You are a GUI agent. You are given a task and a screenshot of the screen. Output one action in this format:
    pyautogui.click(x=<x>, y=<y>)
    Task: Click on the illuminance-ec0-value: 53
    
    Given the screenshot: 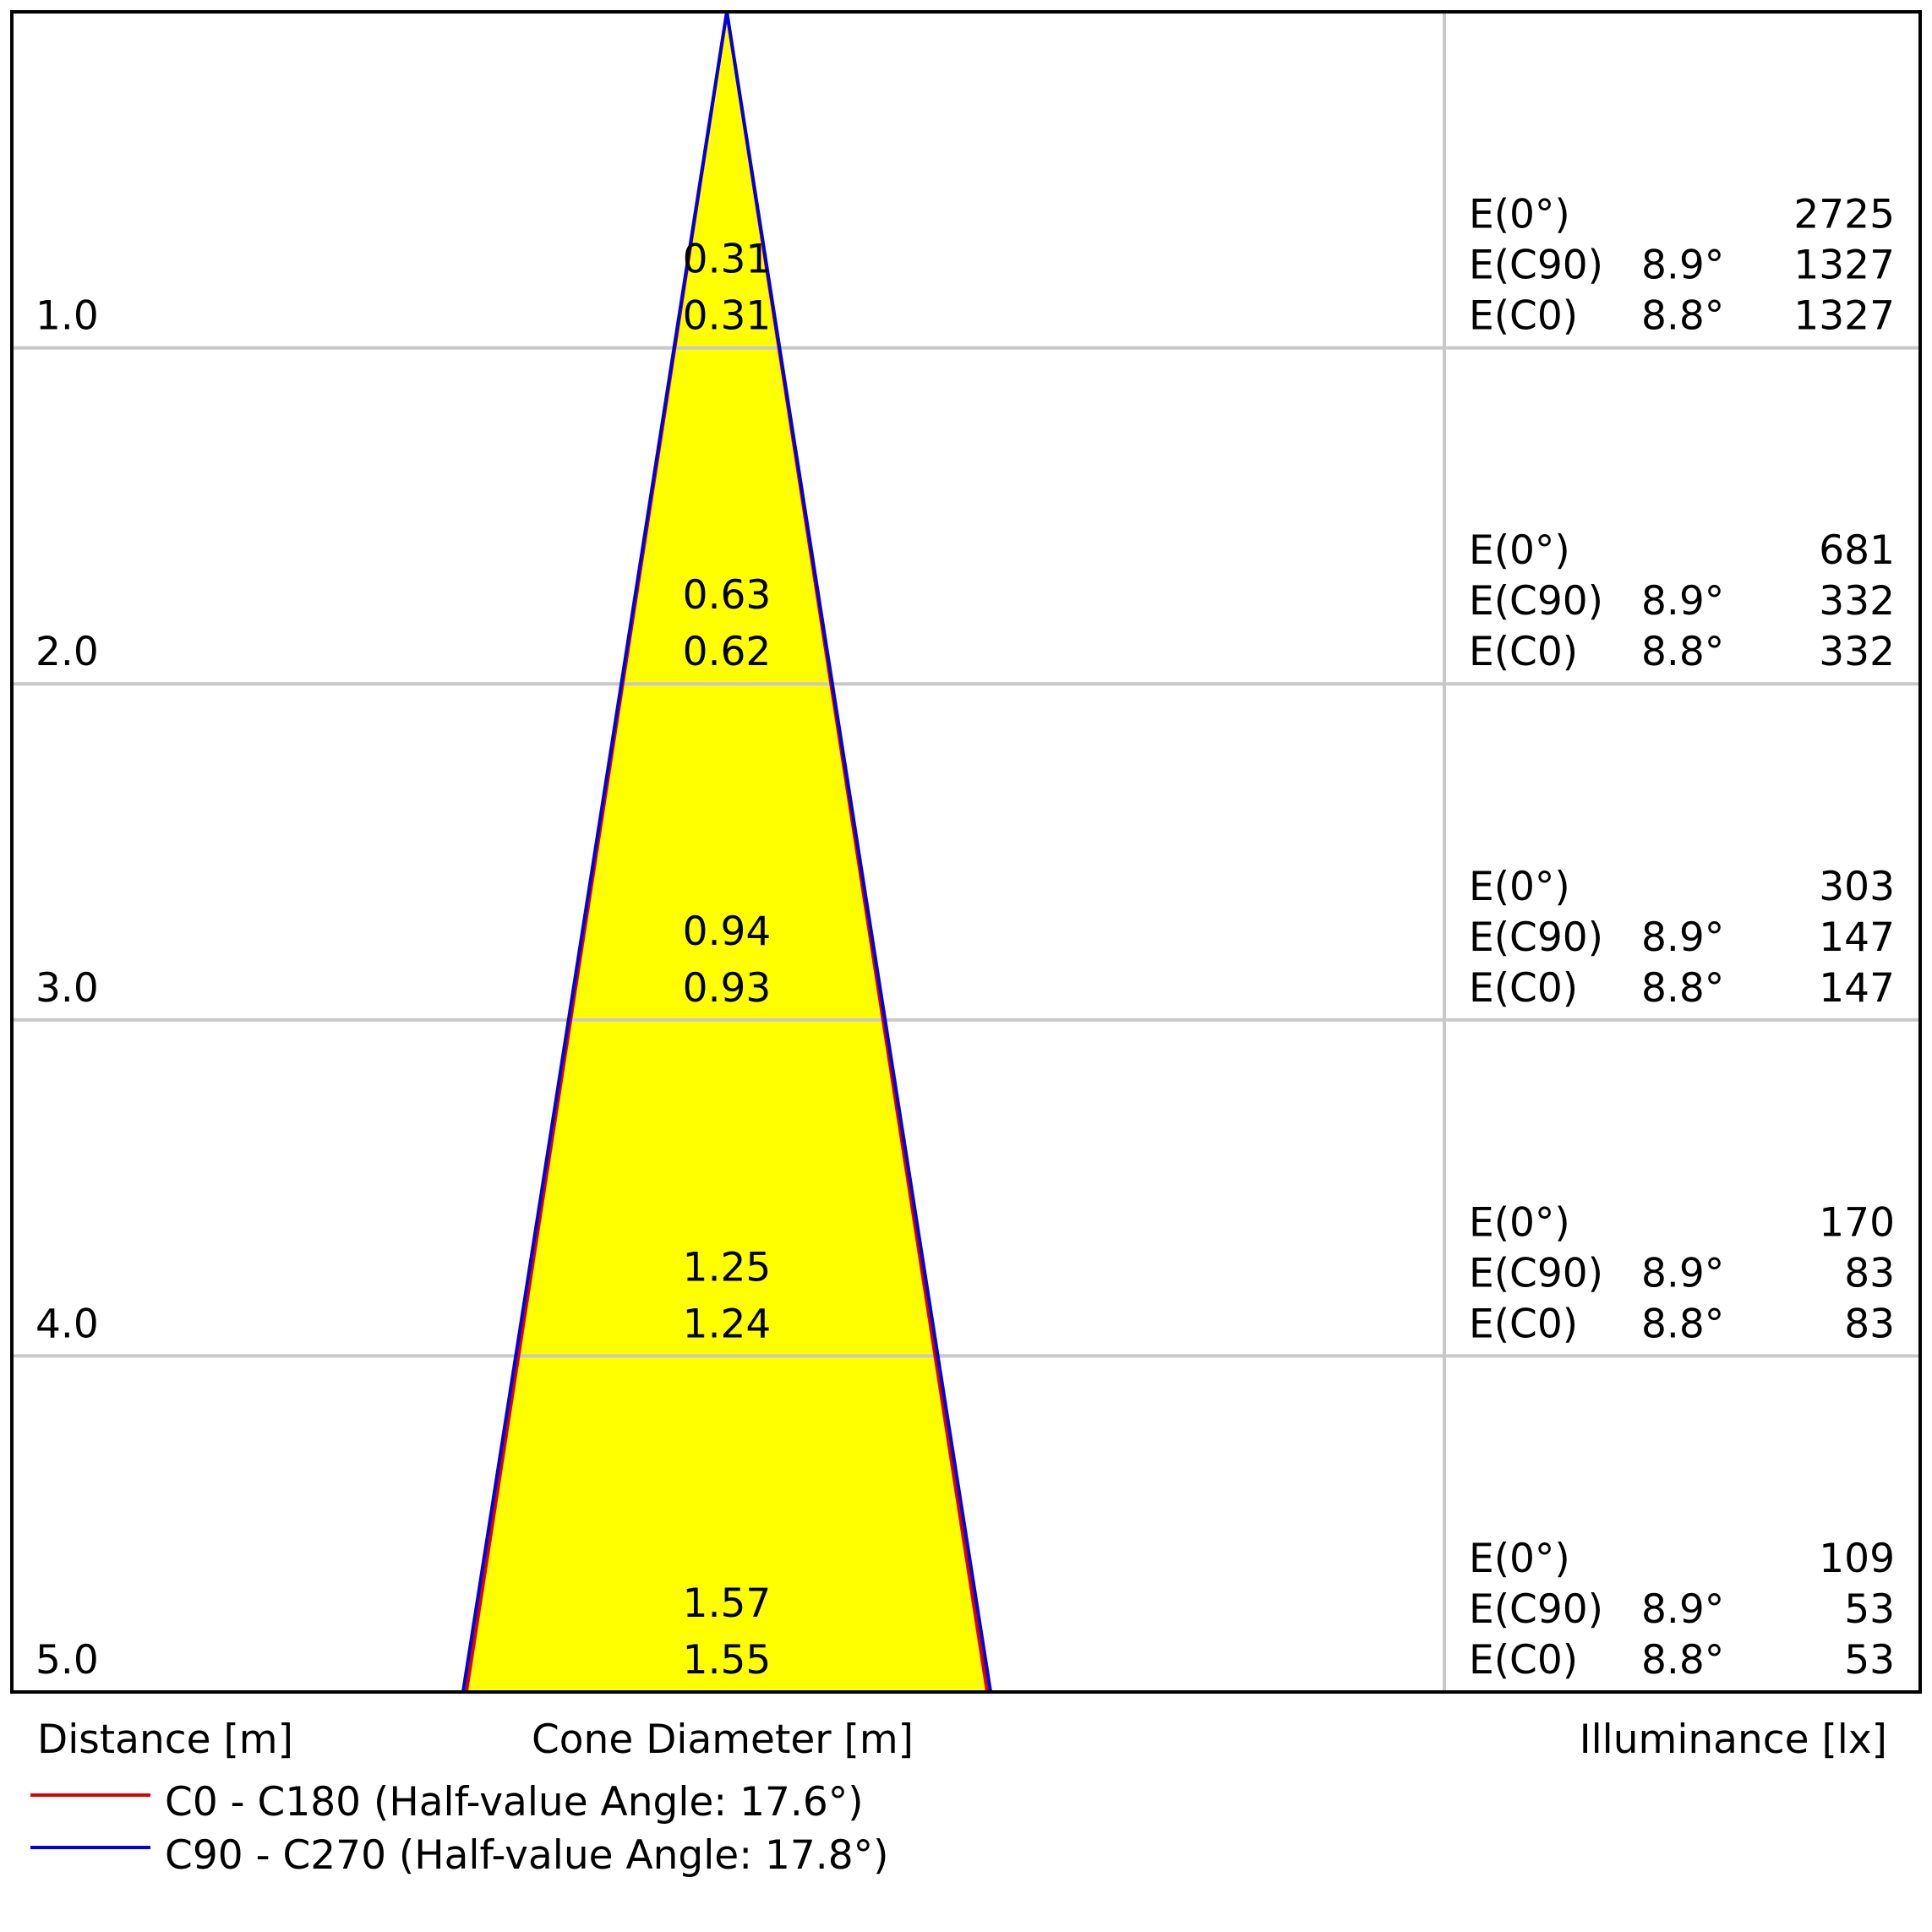 What is the action you would take?
    pyautogui.click(x=1869, y=1660)
    